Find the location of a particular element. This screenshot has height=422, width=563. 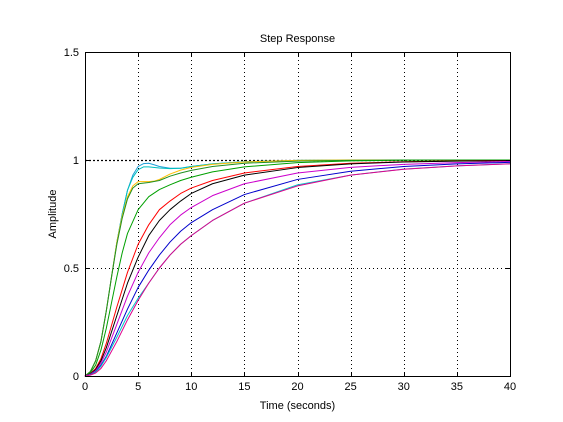

x-tick-label: 25 is located at coordinates (351, 387).